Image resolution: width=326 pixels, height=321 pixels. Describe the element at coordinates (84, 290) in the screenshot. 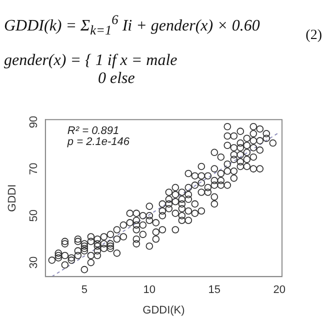

I see `x-tick-label: 5` at that location.